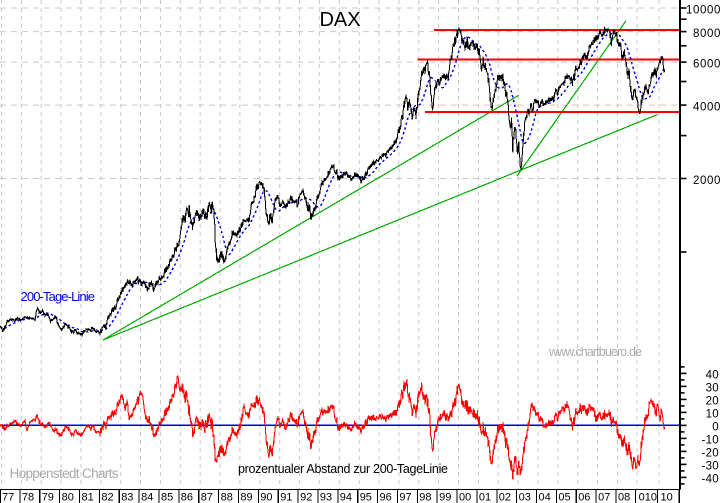  Describe the element at coordinates (505, 497) in the screenshot. I see `svg-text: 02` at that location.